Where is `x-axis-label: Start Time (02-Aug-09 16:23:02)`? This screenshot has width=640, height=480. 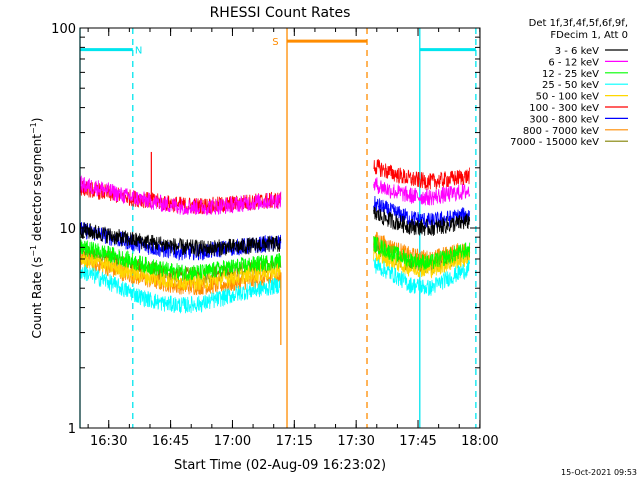 x-axis-label: Start Time (02-Aug-09 16:23:02) is located at coordinates (280, 465).